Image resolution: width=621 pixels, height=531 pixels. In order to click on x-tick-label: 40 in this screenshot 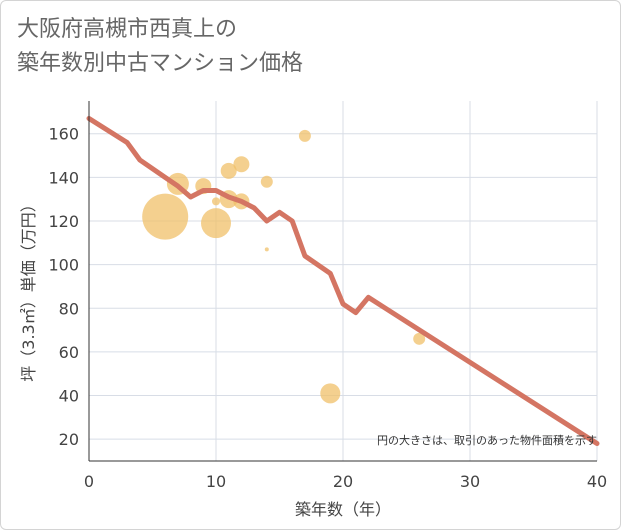, I will do `click(597, 481)`.